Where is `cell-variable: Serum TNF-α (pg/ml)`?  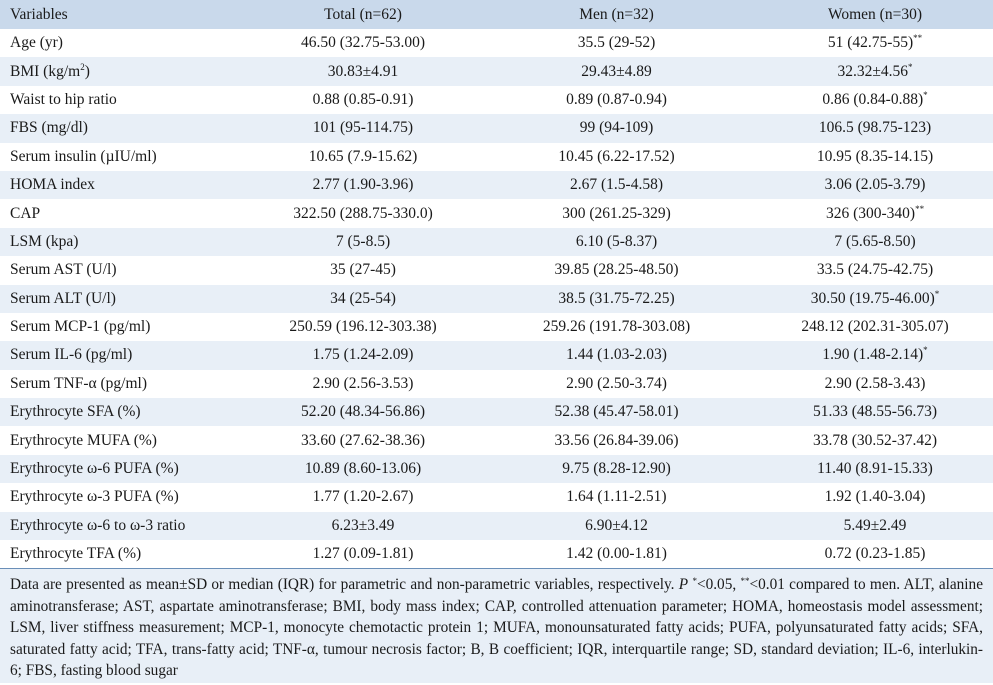 cell-variable: Serum TNF-α (pg/ml) is located at coordinates (120, 384).